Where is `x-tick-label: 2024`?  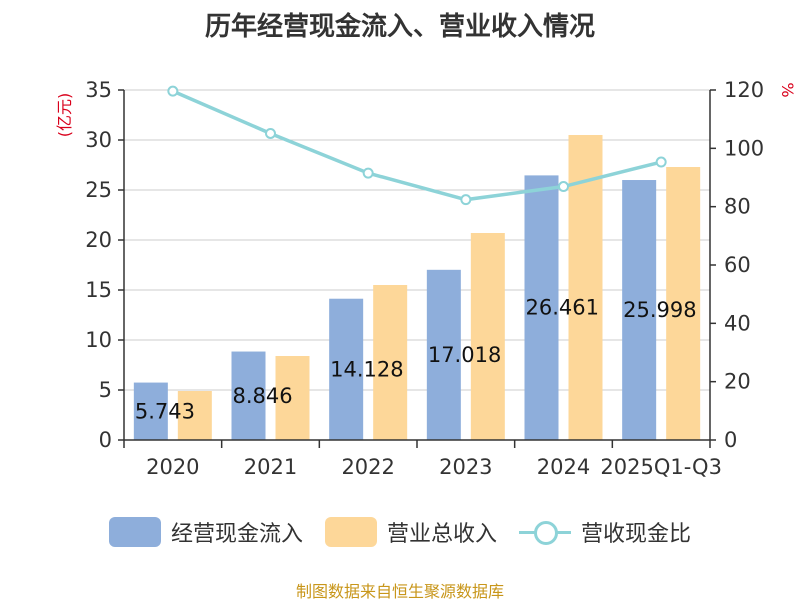
x-tick-label: 2024 is located at coordinates (563, 467).